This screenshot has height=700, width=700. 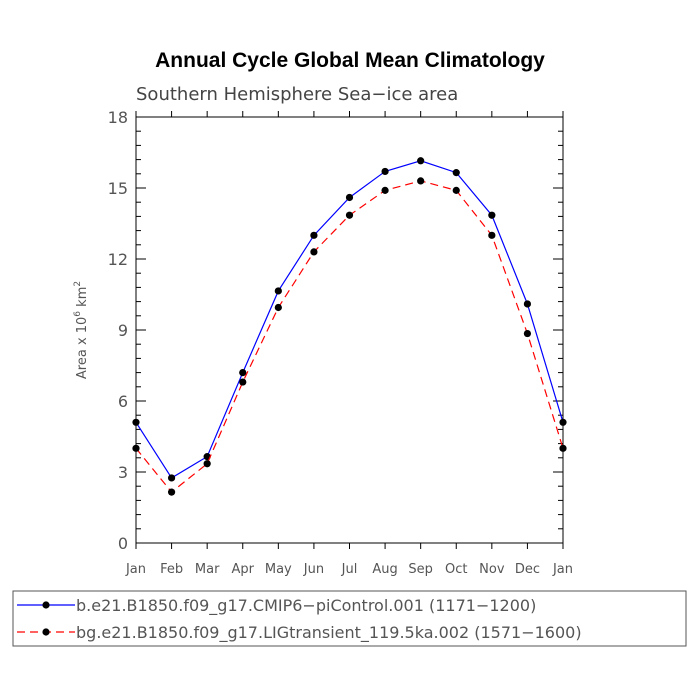 I want to click on y-tick-label: 12, so click(x=118, y=259).